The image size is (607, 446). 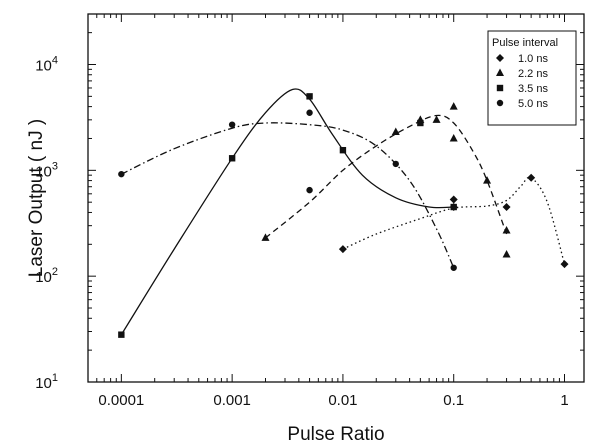 What do you see at coordinates (46, 382) in the screenshot?
I see `y-tick-label: 10¹` at bounding box center [46, 382].